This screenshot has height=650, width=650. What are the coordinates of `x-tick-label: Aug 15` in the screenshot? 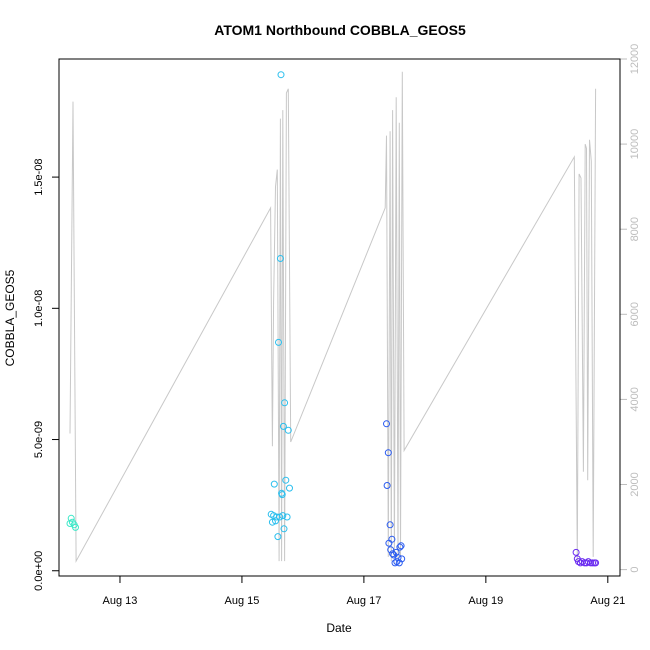 It's located at (241, 601).